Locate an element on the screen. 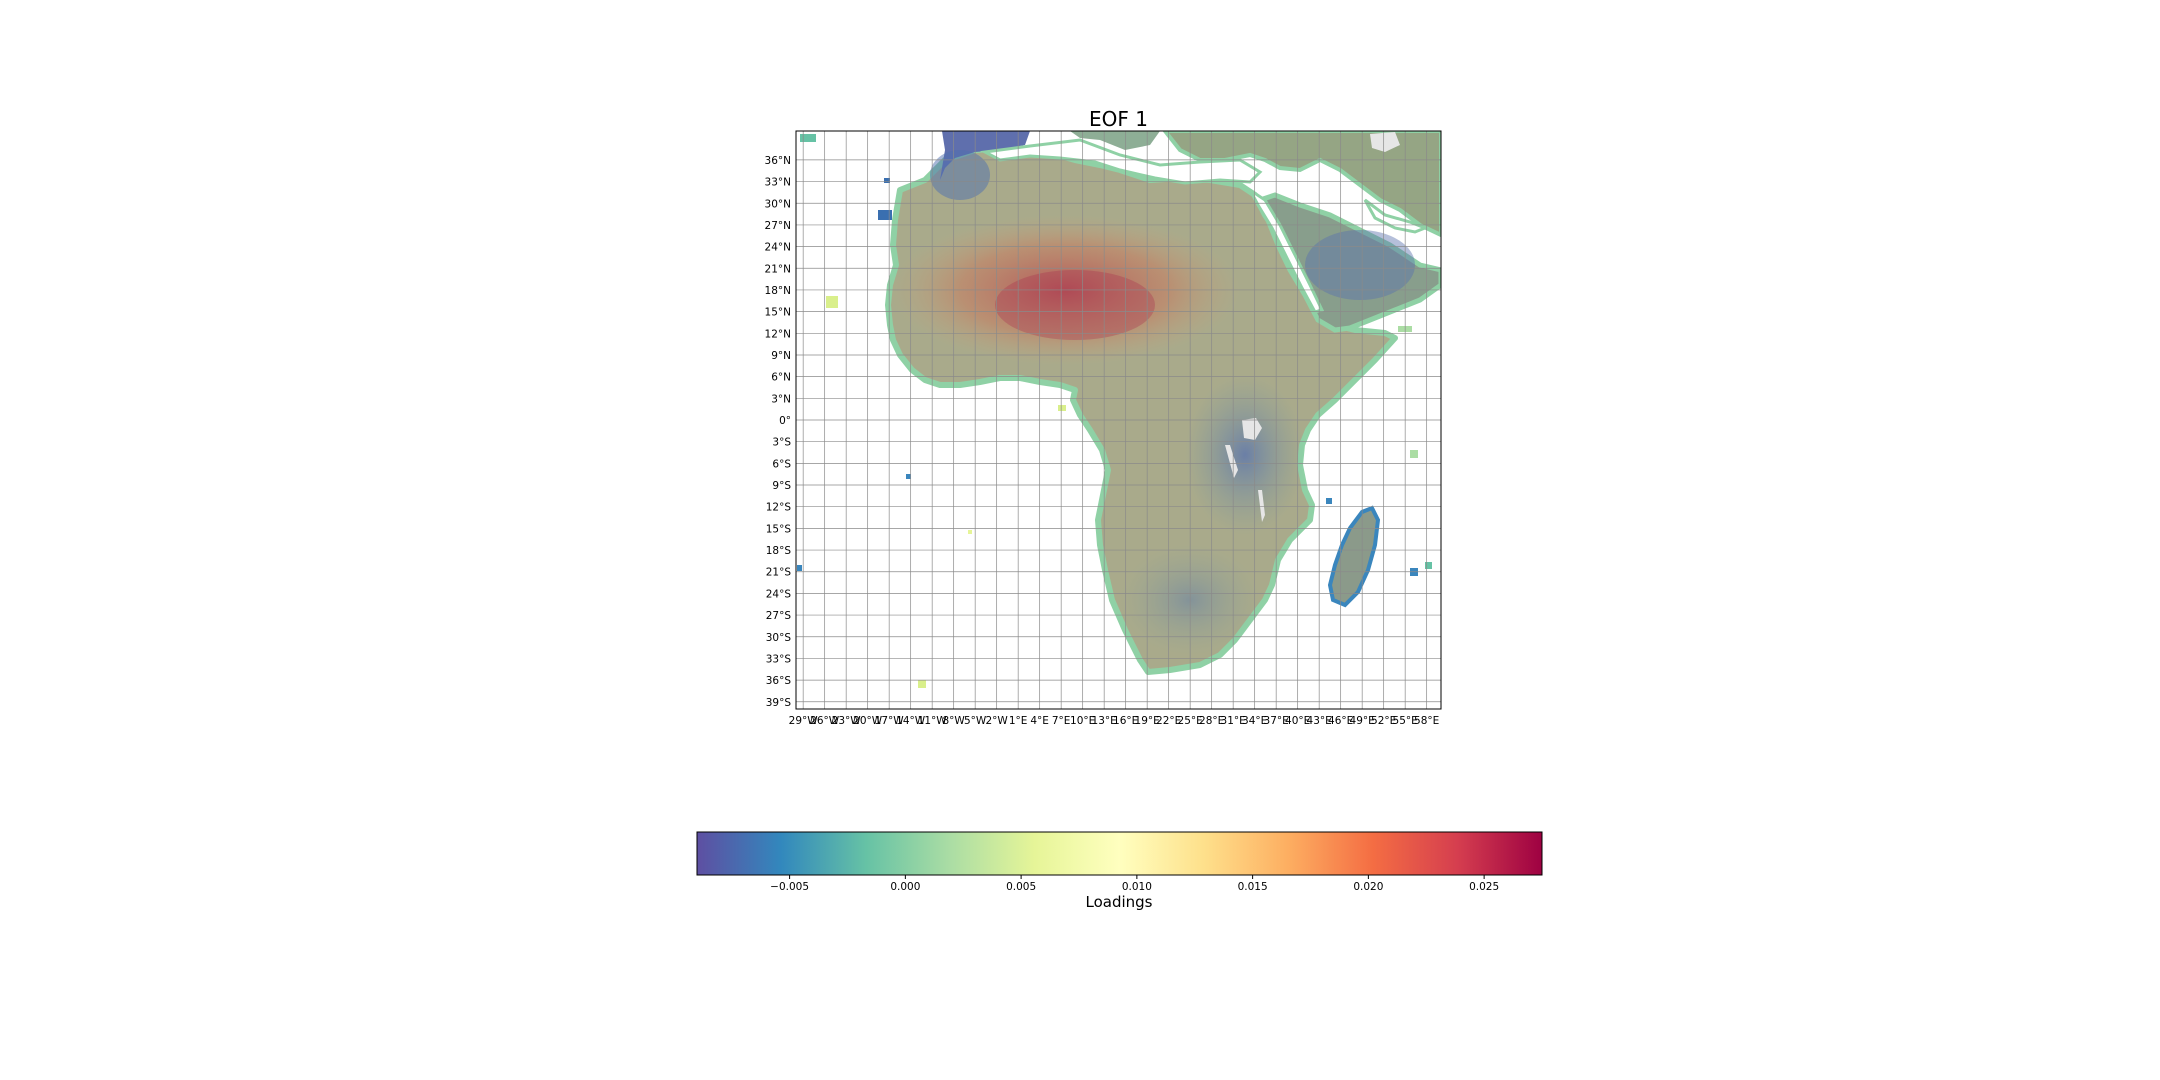 The height and width of the screenshot is (1080, 2160). lat-tick-label: 30°S is located at coordinates (779, 638).